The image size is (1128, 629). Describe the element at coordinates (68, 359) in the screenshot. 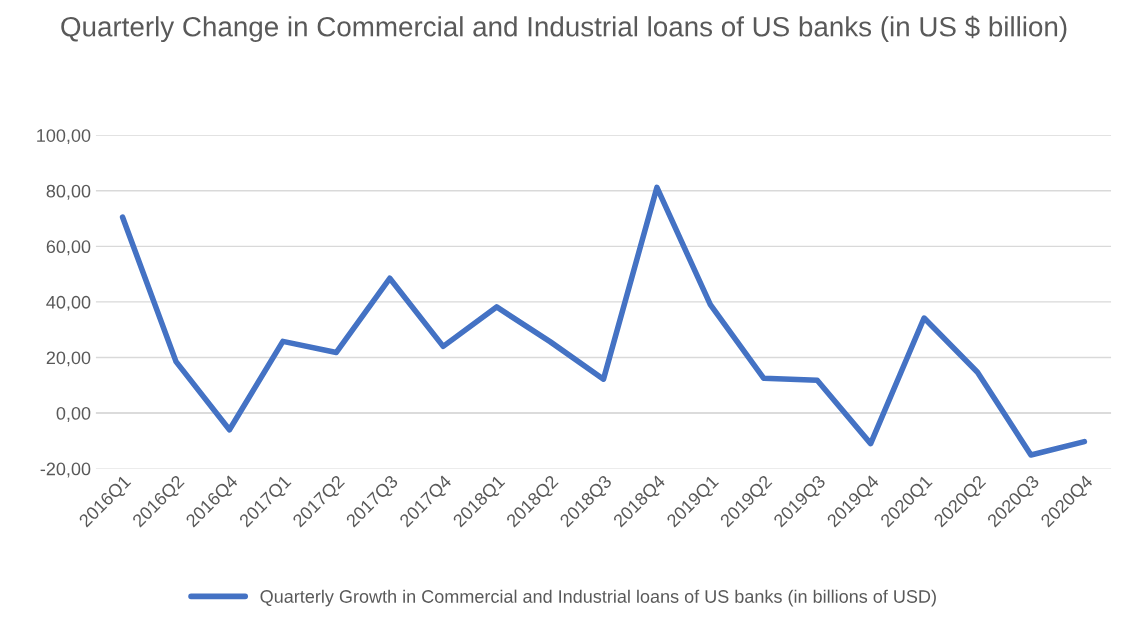

I see `y-tick-label: 20,00` at that location.